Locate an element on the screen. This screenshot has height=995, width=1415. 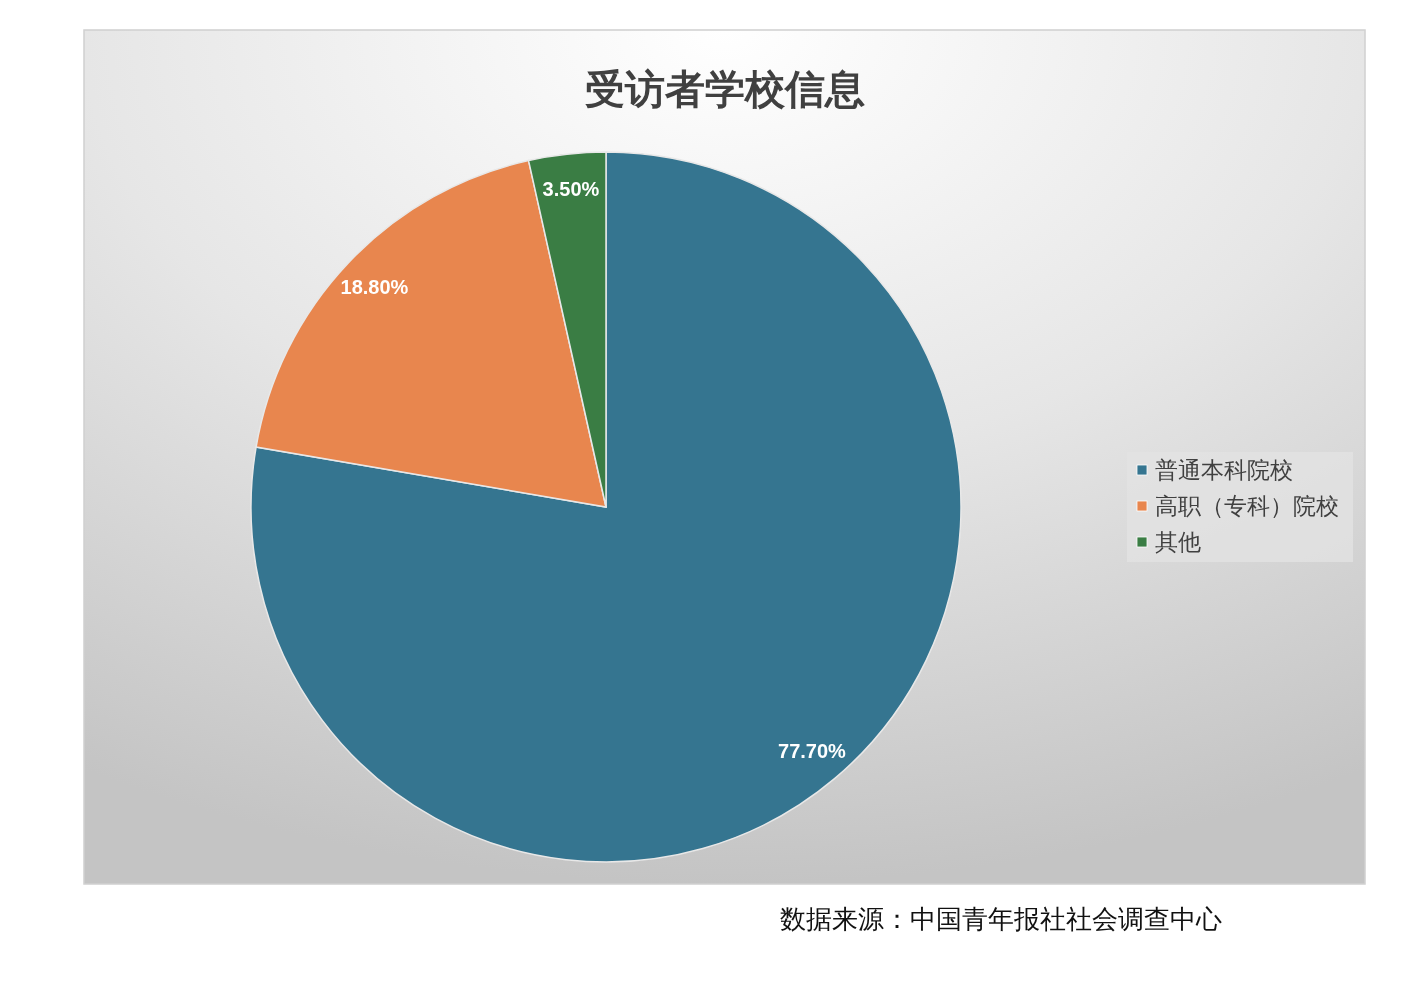
legend-label: 其他 is located at coordinates (1178, 542).